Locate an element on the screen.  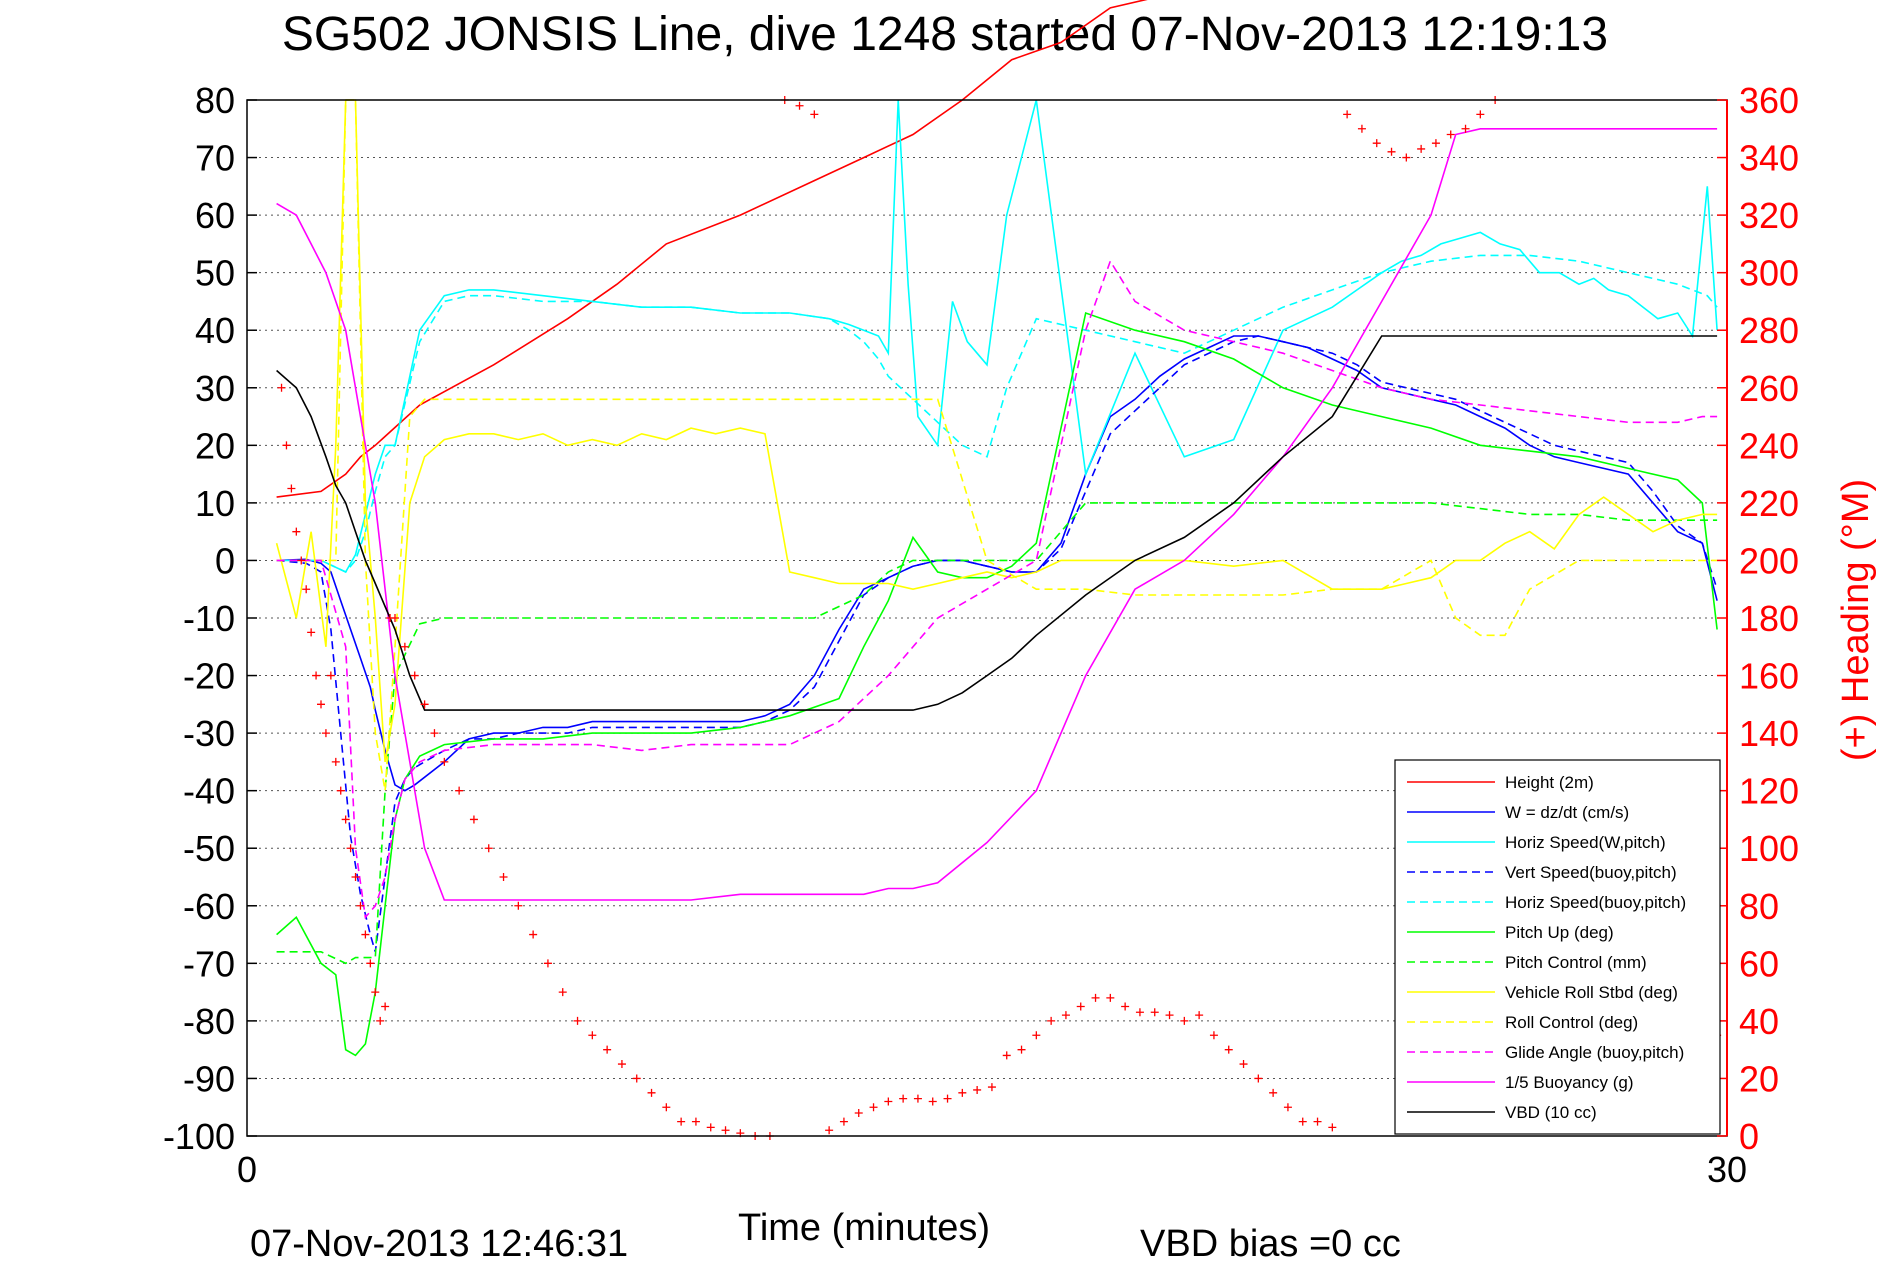
legend-label: Roll Control (deg) is located at coordinates (1571, 1022).